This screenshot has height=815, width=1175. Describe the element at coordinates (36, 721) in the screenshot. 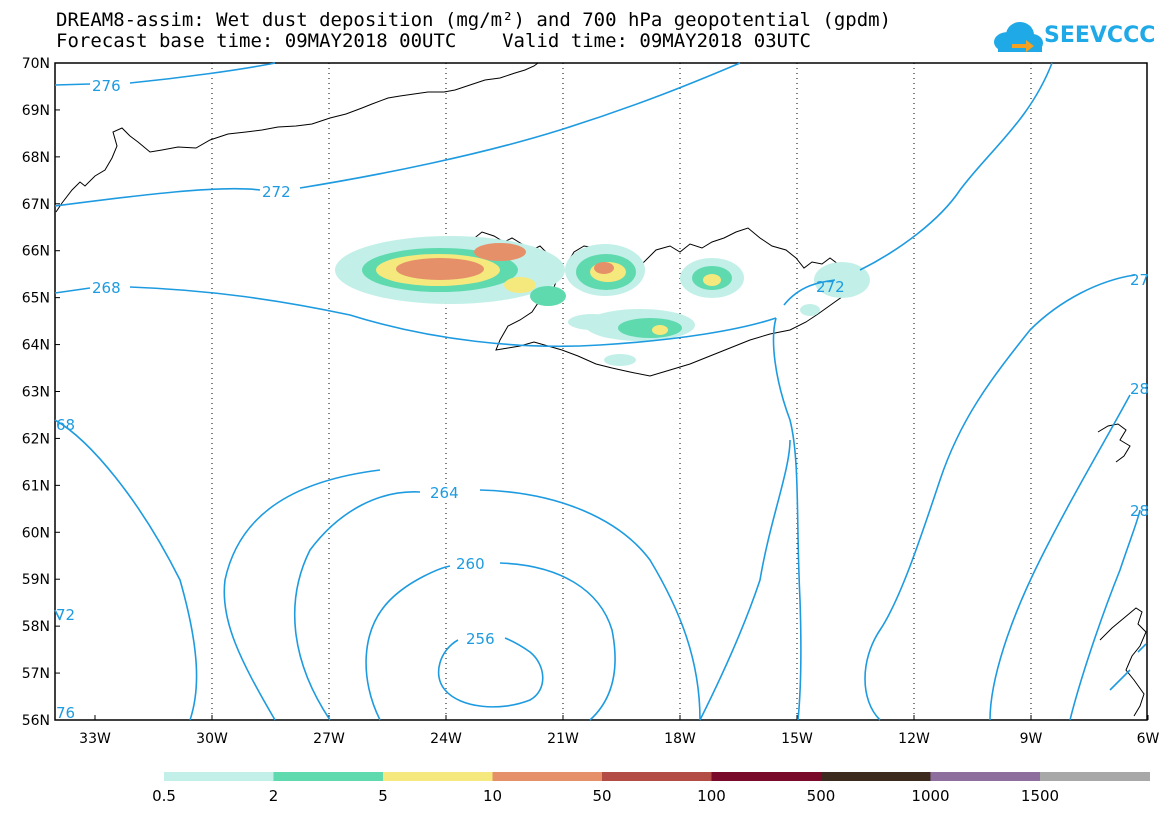

I see `latitude-label: 56N` at that location.